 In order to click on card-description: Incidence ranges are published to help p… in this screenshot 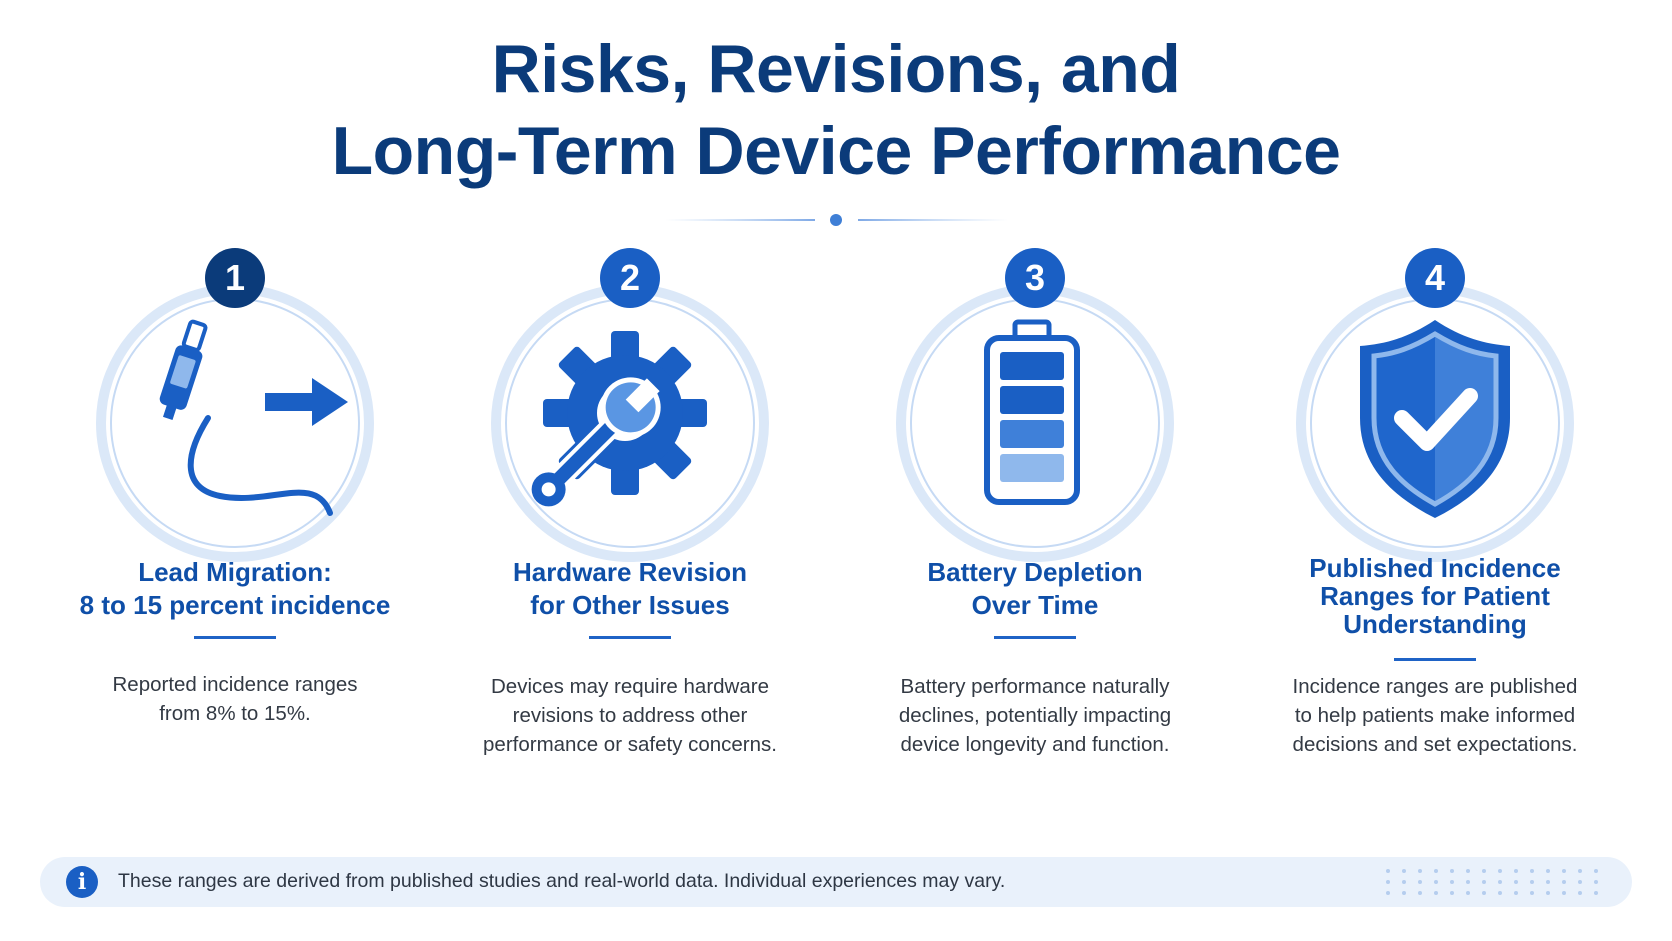, I will do `click(1435, 715)`.